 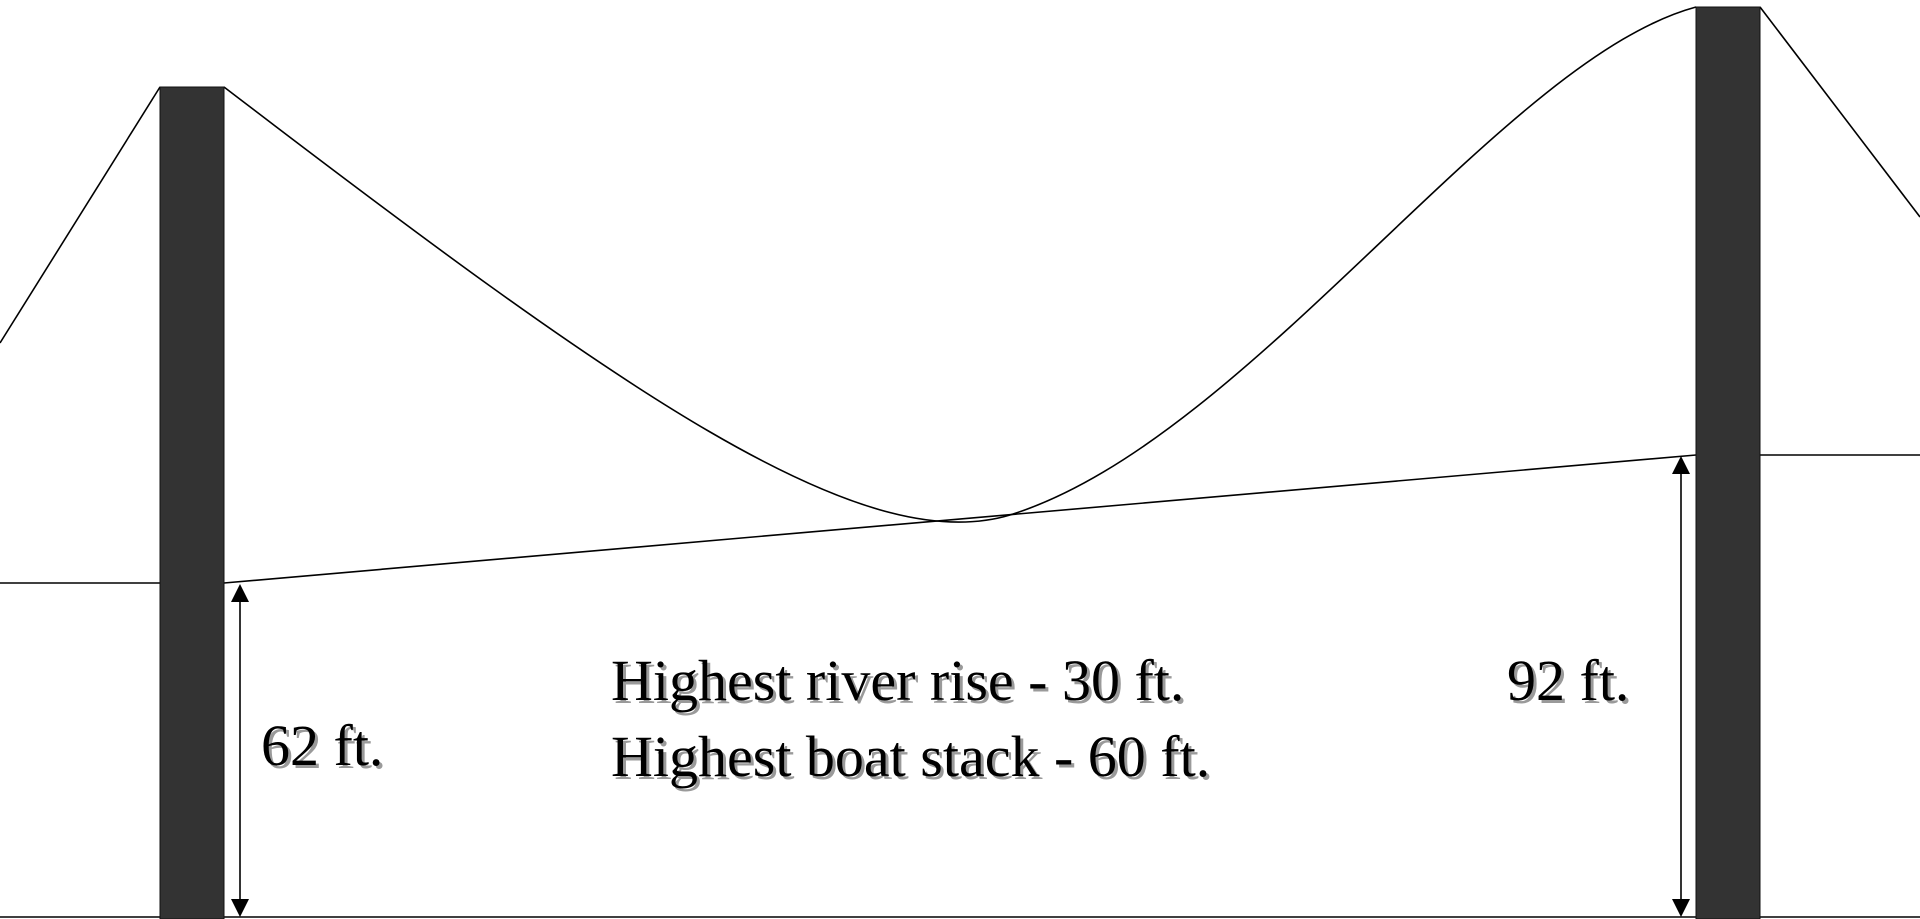 I want to click on right-arrow-down-head, so click(x=1681, y=908).